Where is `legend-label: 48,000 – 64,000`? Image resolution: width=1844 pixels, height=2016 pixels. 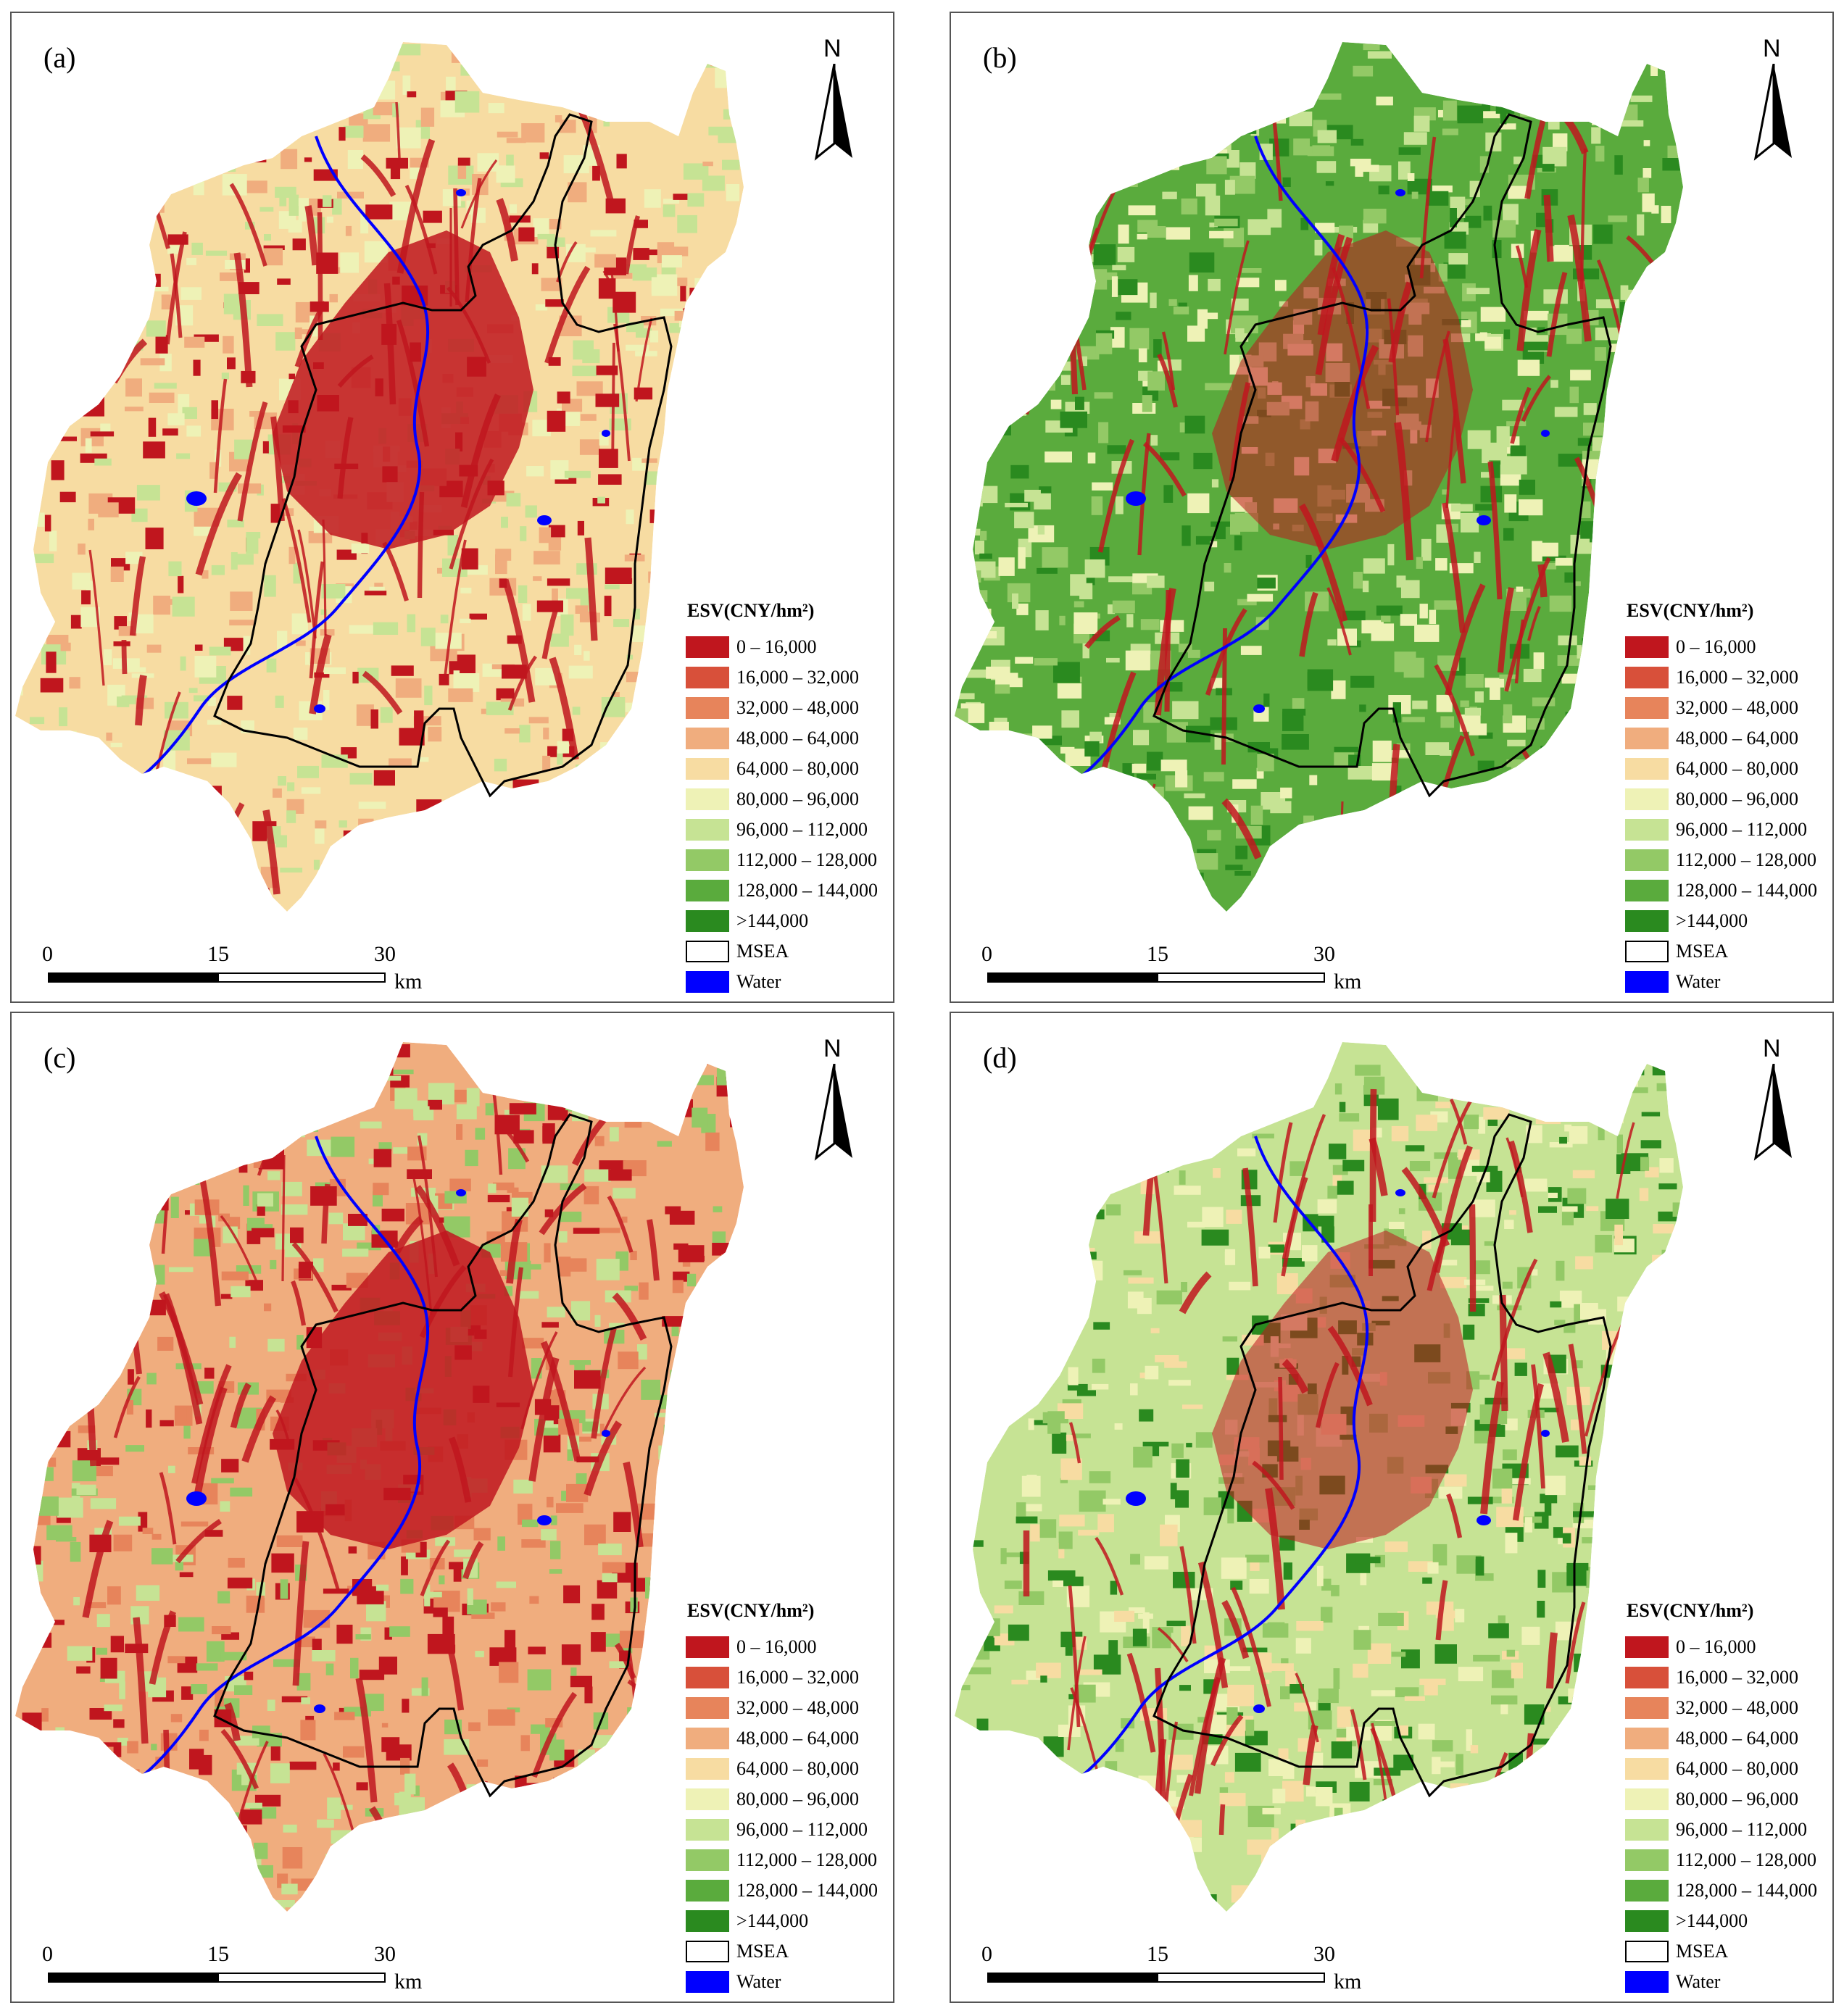 legend-label: 48,000 – 64,000 is located at coordinates (797, 738).